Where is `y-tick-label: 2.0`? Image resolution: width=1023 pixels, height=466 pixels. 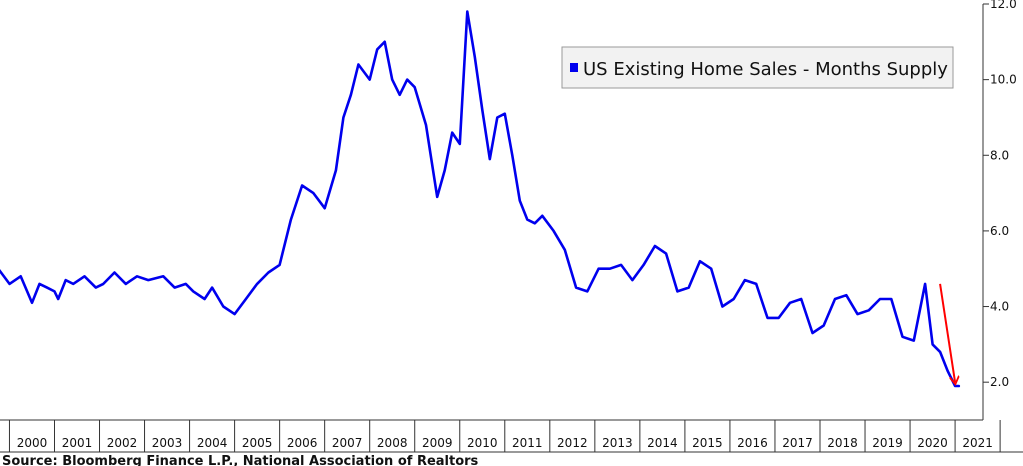 y-tick-label: 2.0 is located at coordinates (999, 382).